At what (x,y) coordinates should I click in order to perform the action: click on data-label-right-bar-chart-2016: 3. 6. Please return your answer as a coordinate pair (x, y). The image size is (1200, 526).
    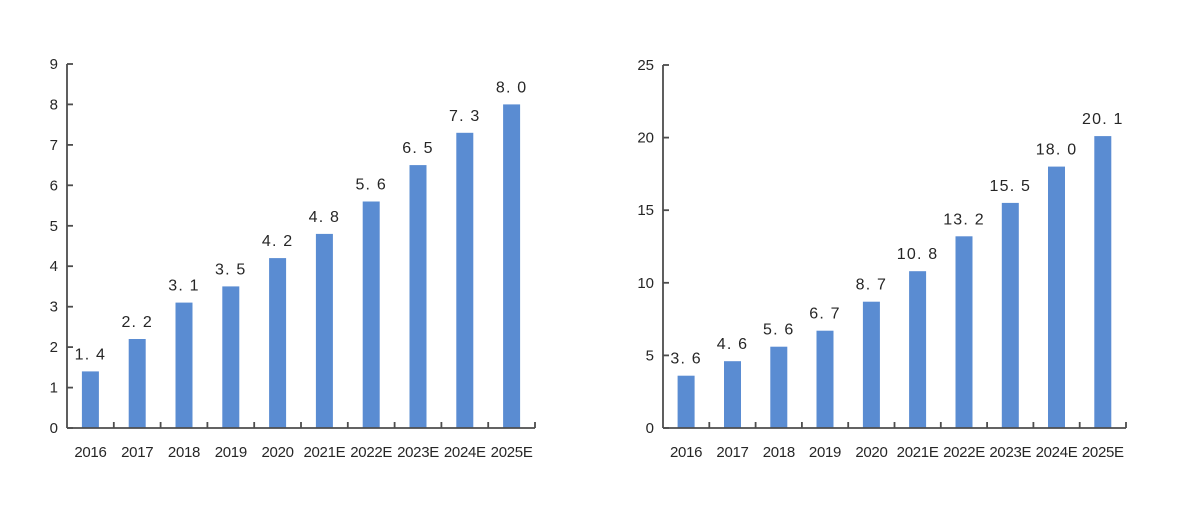
    Looking at the image, I should click on (686, 359).